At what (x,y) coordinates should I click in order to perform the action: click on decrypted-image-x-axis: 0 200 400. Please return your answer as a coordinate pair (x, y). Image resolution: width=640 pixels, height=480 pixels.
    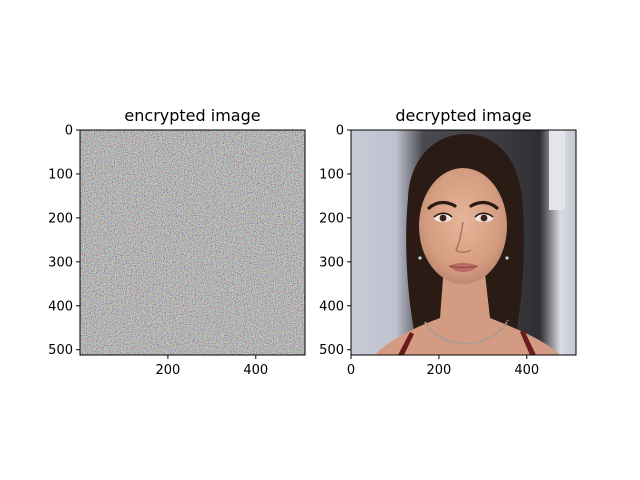
    Looking at the image, I should click on (443, 366).